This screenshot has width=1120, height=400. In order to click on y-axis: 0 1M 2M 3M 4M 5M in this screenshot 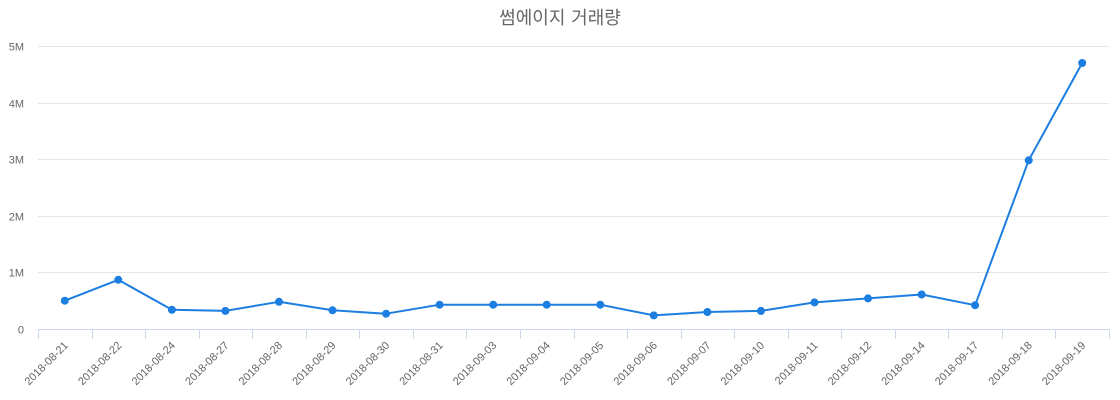, I will do `click(16, 189)`.